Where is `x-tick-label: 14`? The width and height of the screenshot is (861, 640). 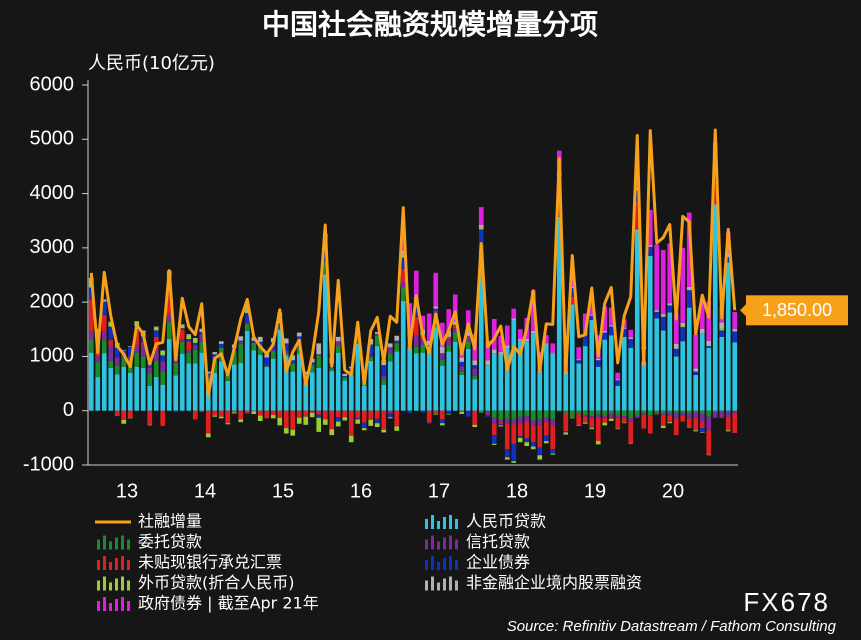
x-tick-label: 14 is located at coordinates (205, 491).